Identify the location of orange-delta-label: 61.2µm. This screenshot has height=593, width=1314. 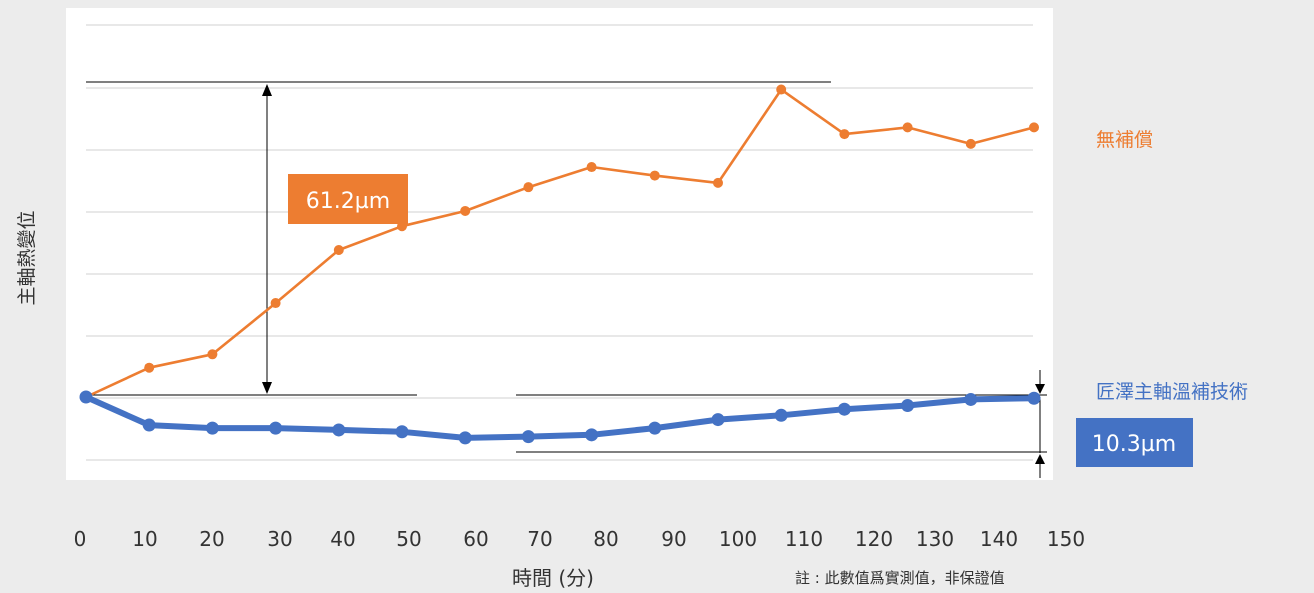
(348, 201).